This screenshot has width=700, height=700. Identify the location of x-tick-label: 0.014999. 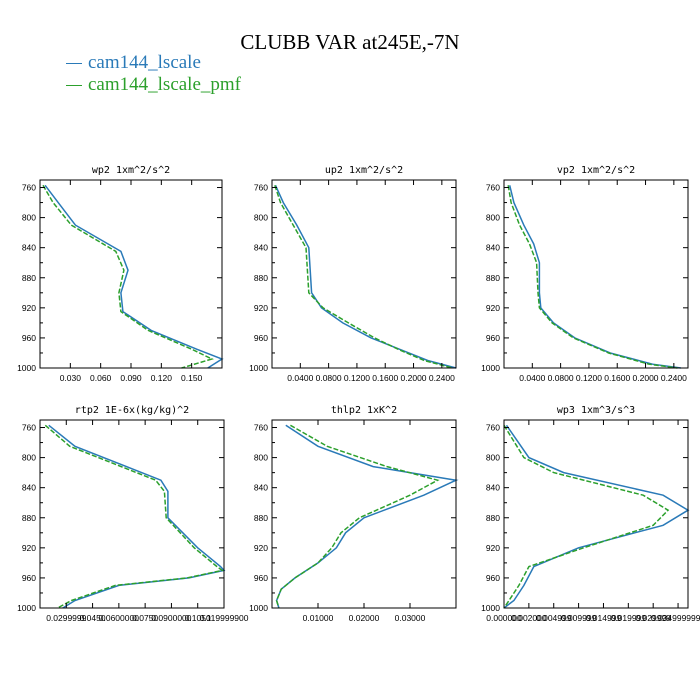
(604, 618).